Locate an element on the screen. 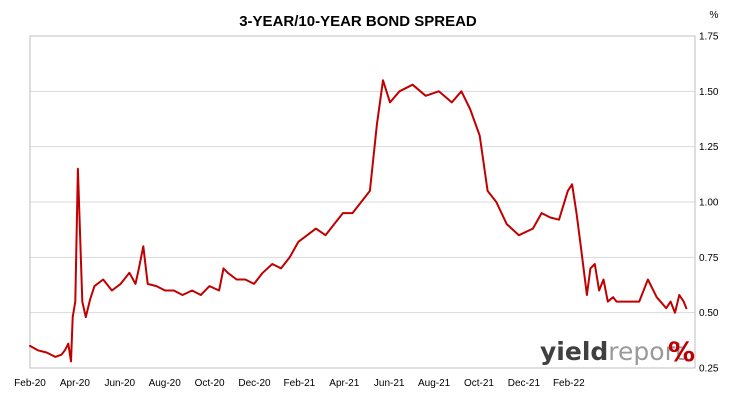  y-tick-label: 1.25 is located at coordinates (709, 147).